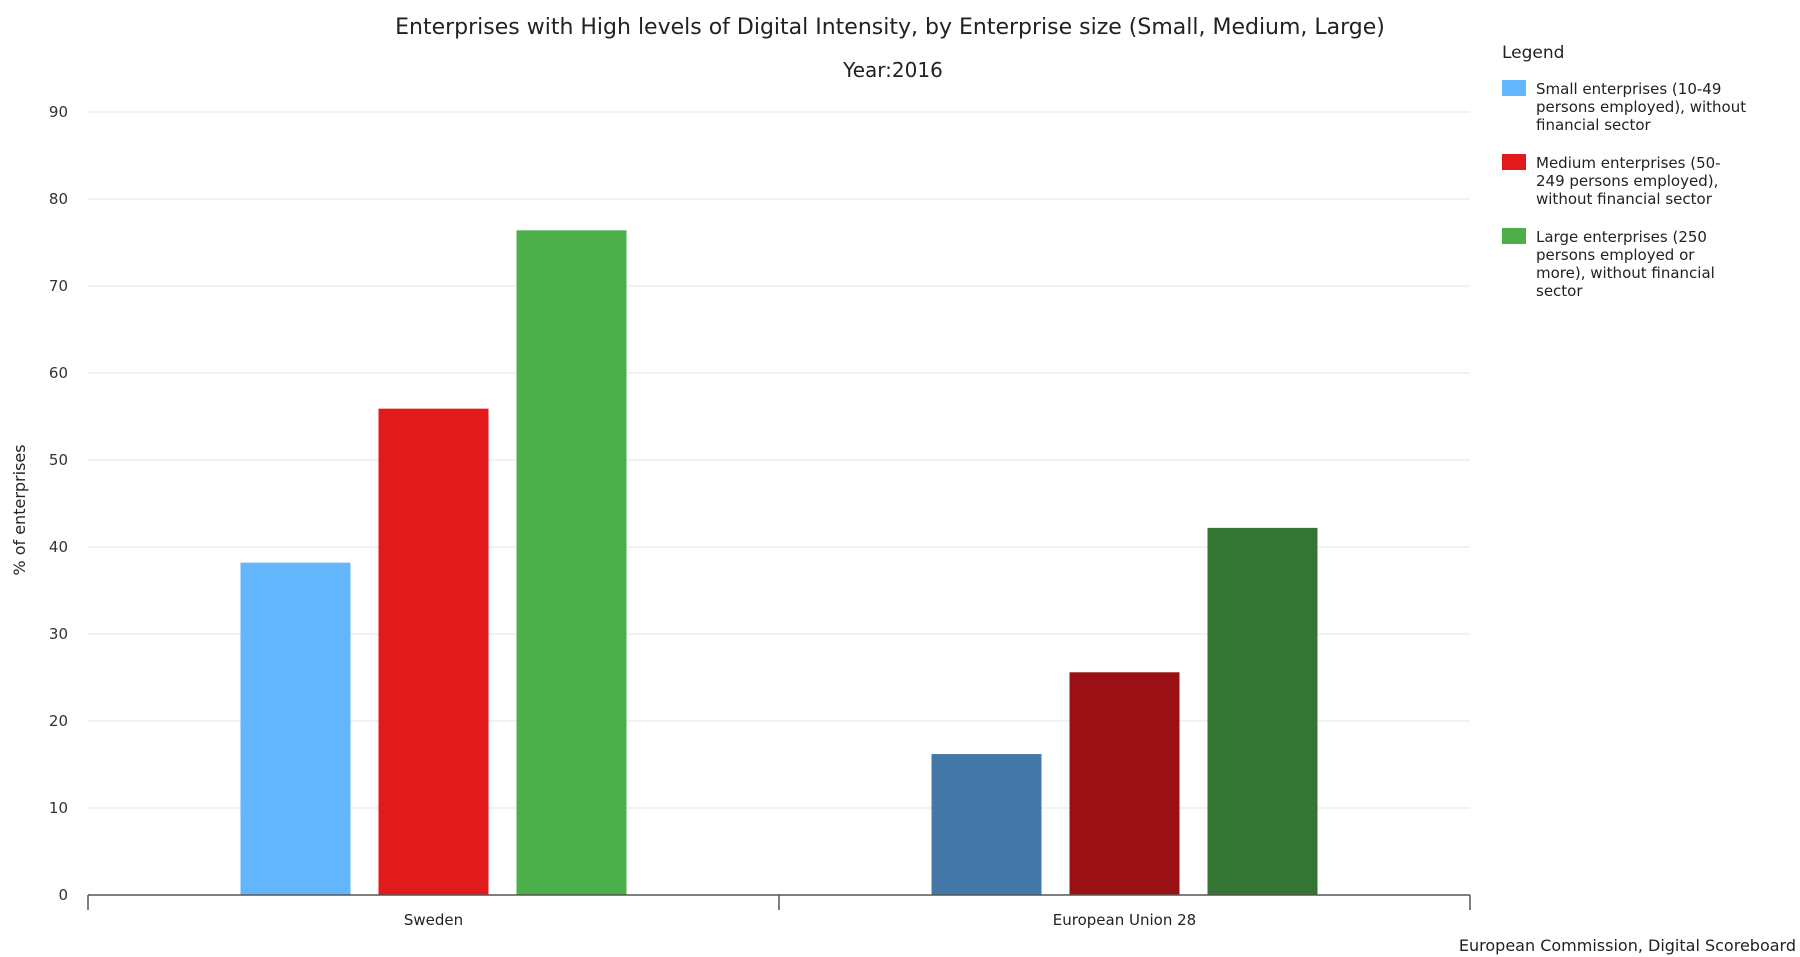  I want to click on y-tick-label: 0, so click(63, 895).